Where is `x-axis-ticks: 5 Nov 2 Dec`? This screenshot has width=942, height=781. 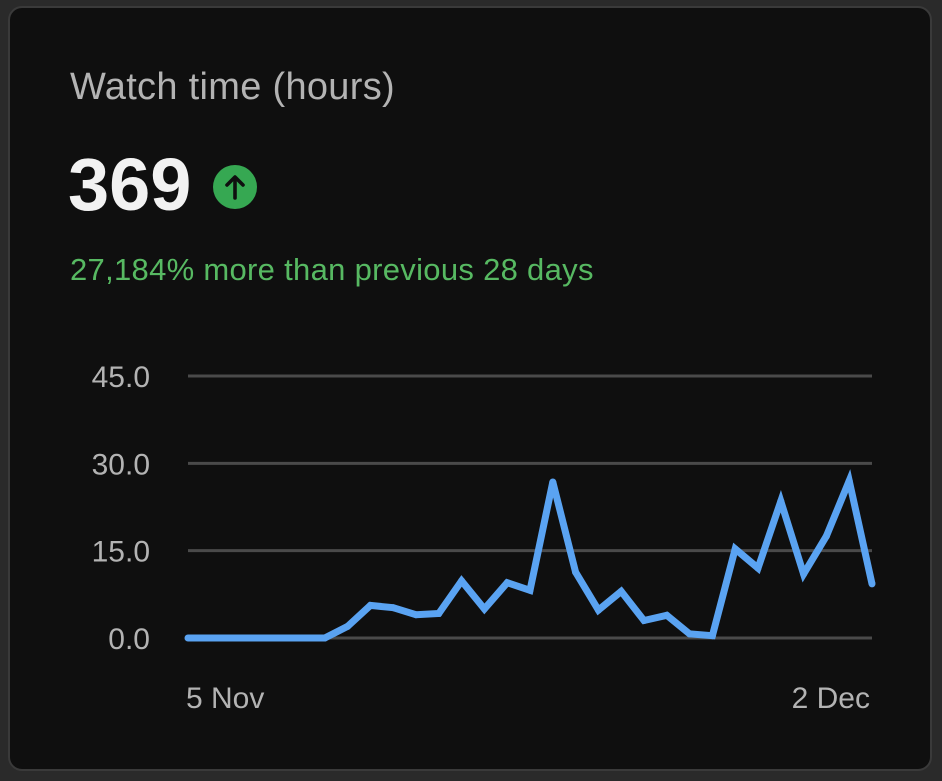 x-axis-ticks: 5 Nov 2 Dec is located at coordinates (528, 698).